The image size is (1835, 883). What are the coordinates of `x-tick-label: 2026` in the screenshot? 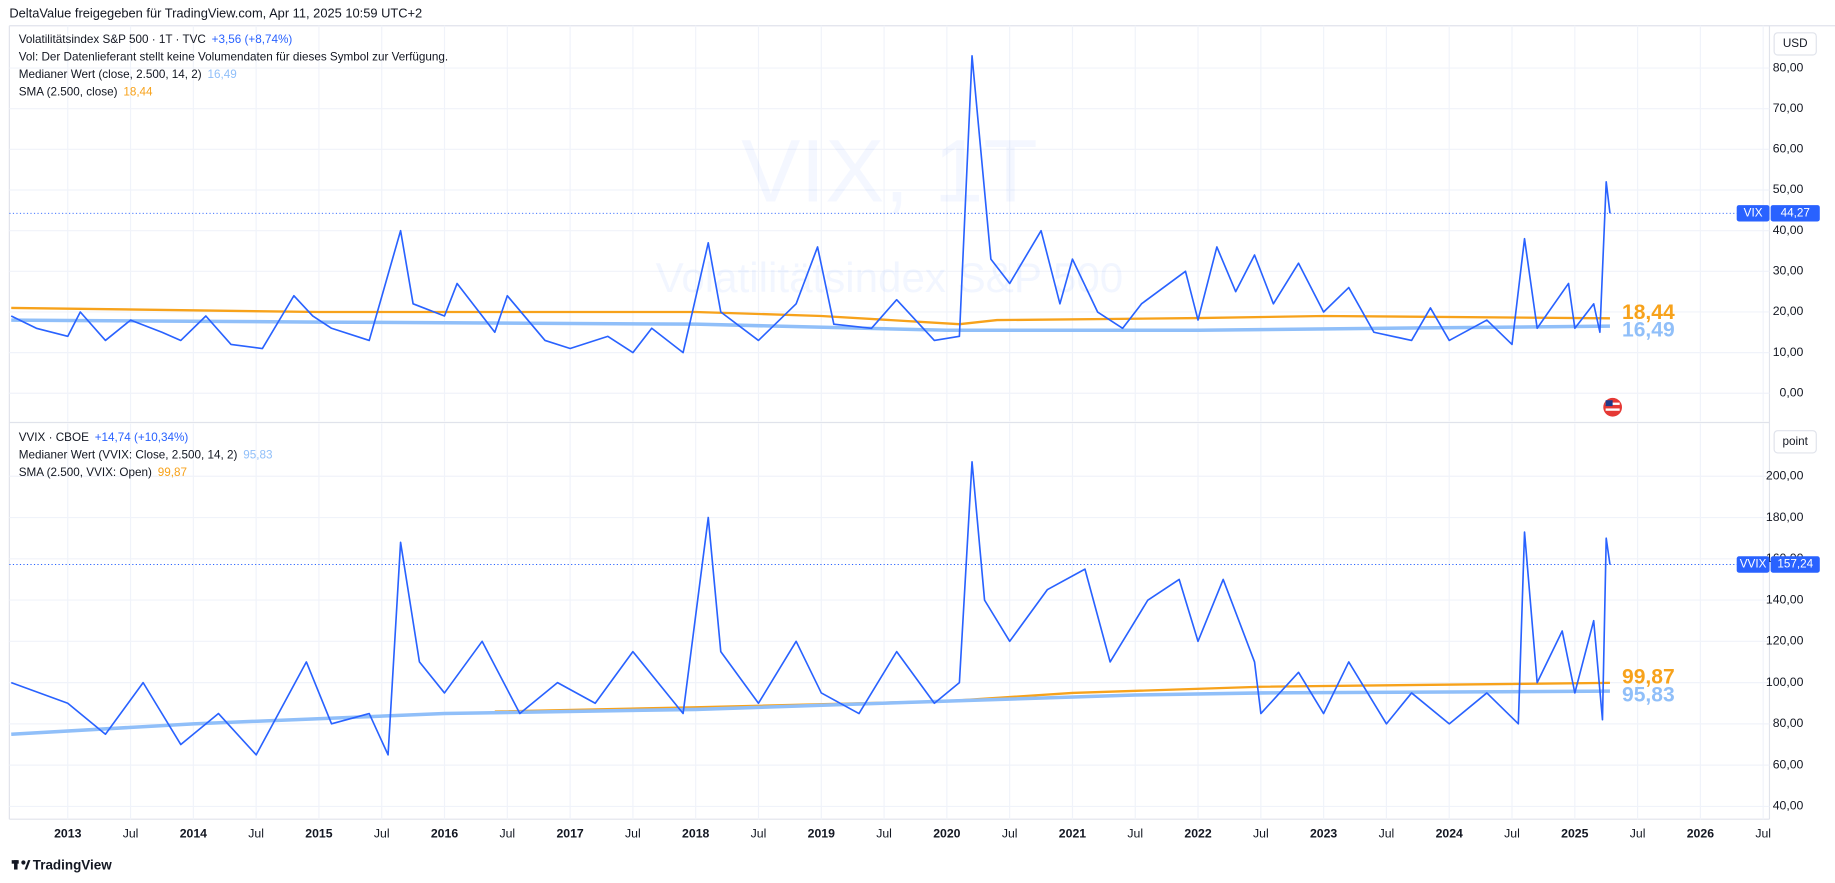 It's located at (1700, 834).